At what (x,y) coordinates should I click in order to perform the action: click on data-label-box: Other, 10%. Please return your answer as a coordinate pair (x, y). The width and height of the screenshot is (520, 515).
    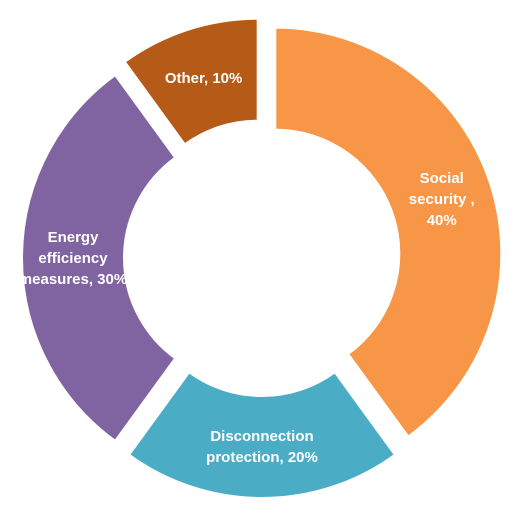
    Looking at the image, I should click on (203, 78).